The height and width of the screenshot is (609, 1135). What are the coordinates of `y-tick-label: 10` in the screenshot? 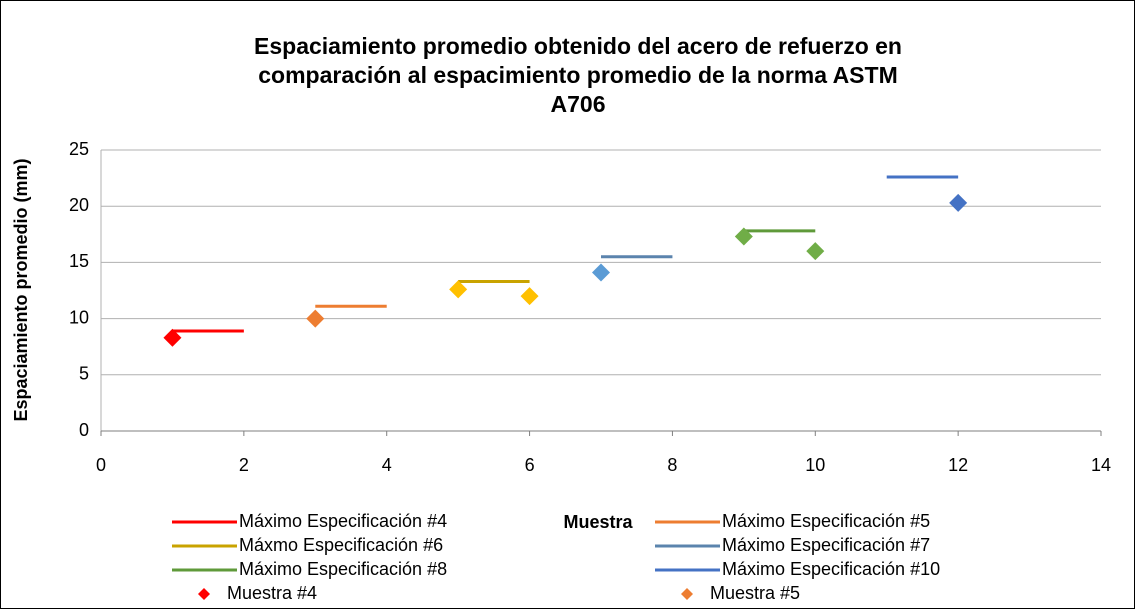 It's located at (79, 317).